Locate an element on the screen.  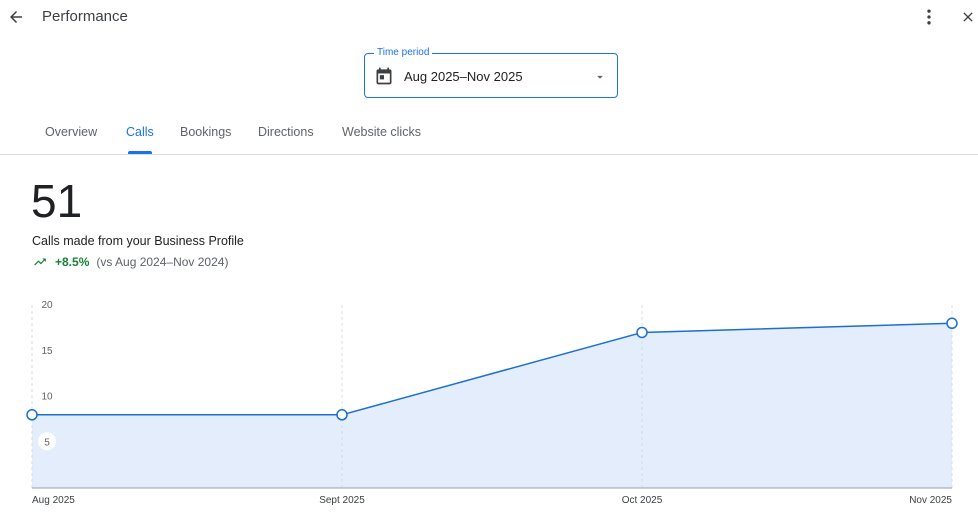
more-options-button is located at coordinates (929, 17).